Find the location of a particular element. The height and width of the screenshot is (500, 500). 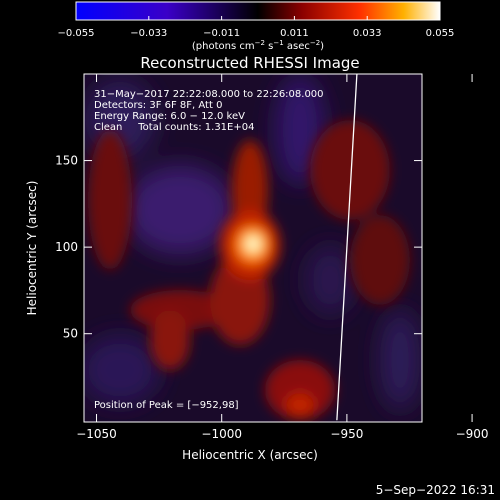

timestamp: 5−Sep−2022 16:31 is located at coordinates (435, 490).